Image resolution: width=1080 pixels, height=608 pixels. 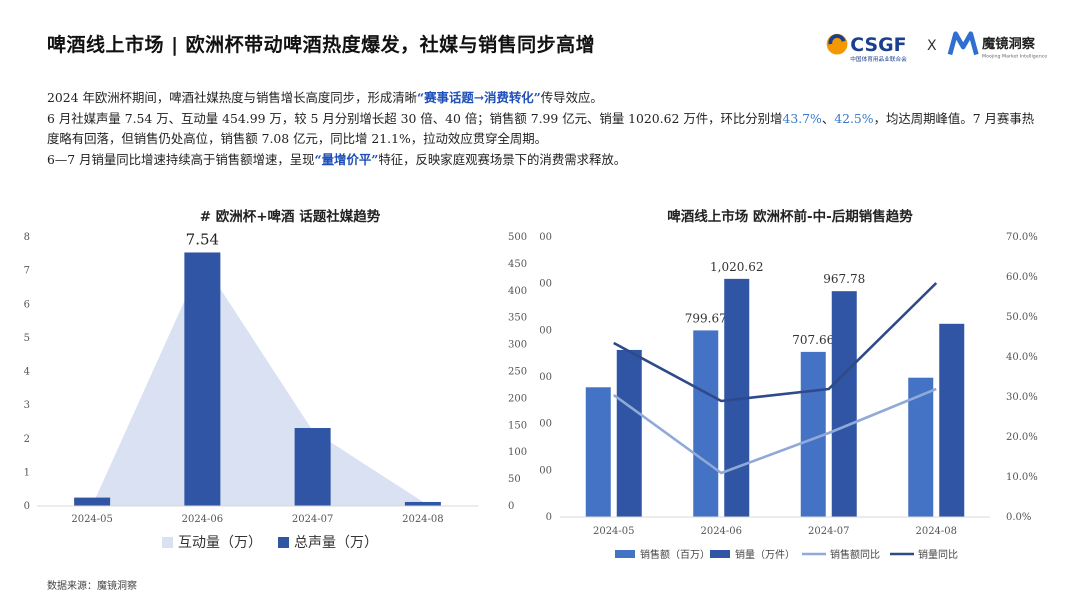 What do you see at coordinates (790, 217) in the screenshot?
I see `chart-2-title: 啤酒线上市场 欧洲杯前-中-后期销售趋势` at bounding box center [790, 217].